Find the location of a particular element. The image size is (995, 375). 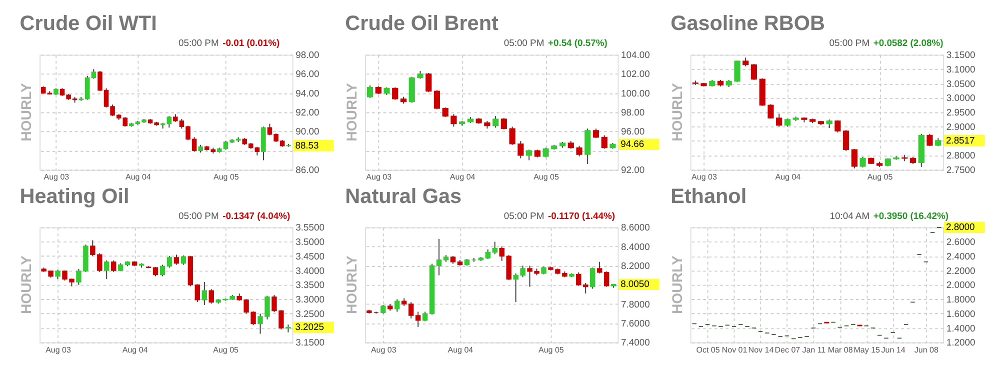

y-tick-label: 7.4000 is located at coordinates (635, 342).